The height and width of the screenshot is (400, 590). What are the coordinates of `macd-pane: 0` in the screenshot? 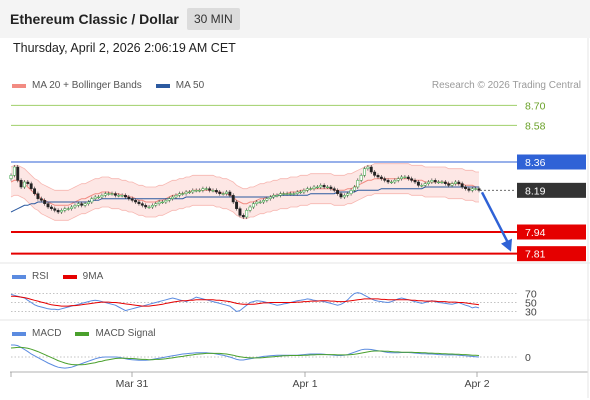 It's located at (270, 356).